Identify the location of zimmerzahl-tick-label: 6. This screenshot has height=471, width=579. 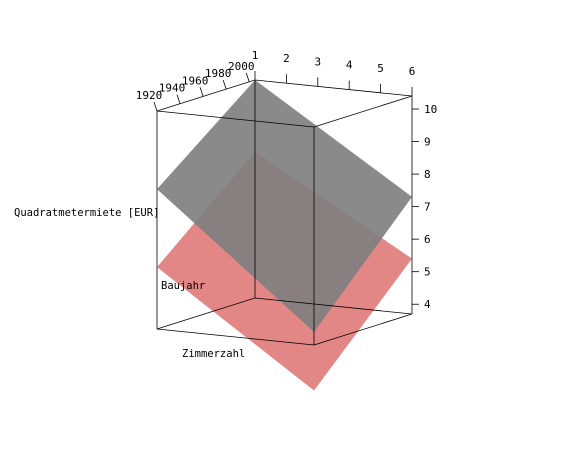
(412, 71).